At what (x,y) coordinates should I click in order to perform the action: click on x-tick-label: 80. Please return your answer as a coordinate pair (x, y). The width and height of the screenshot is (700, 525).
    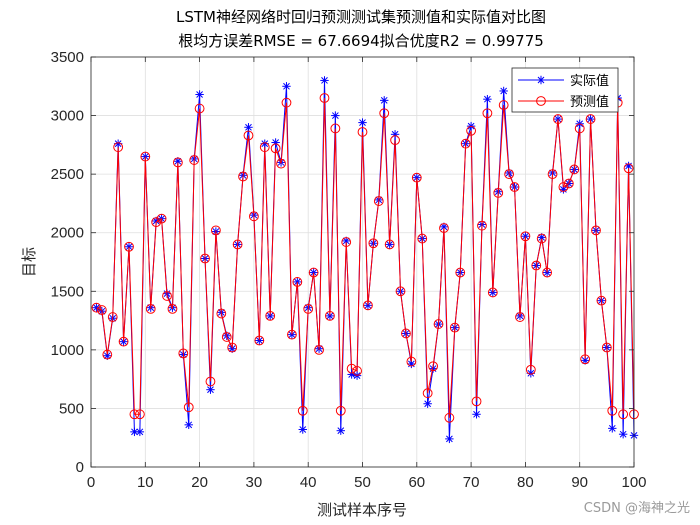
    Looking at the image, I should click on (525, 482).